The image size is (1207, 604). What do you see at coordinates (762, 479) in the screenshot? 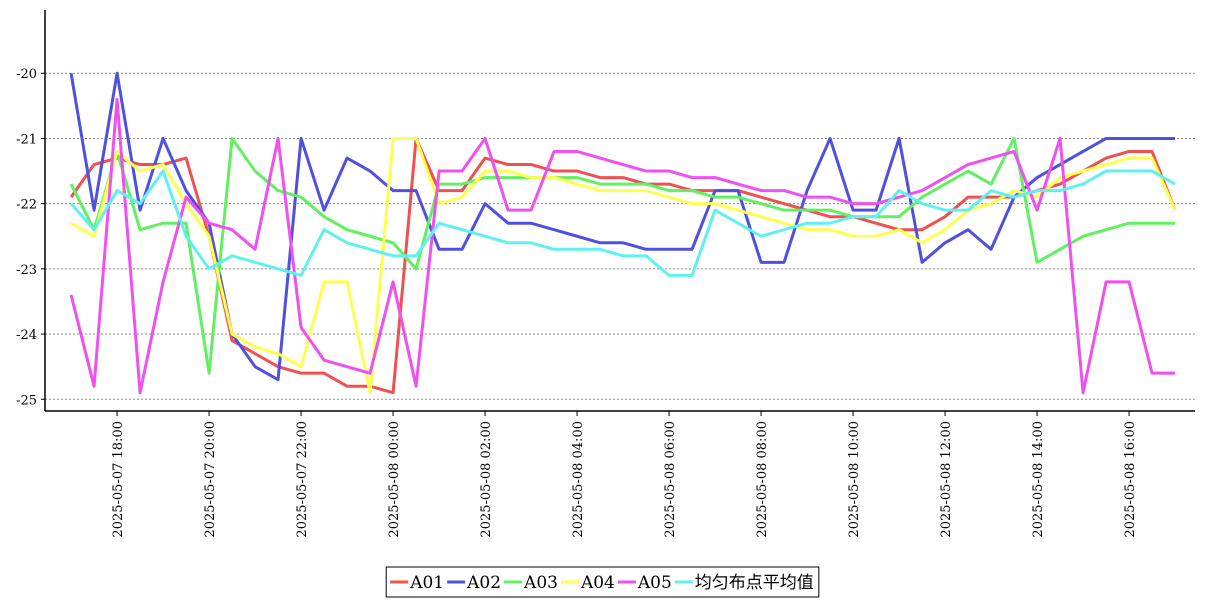
I see `x-tick-label: 2025-05-08 08:00` at bounding box center [762, 479].